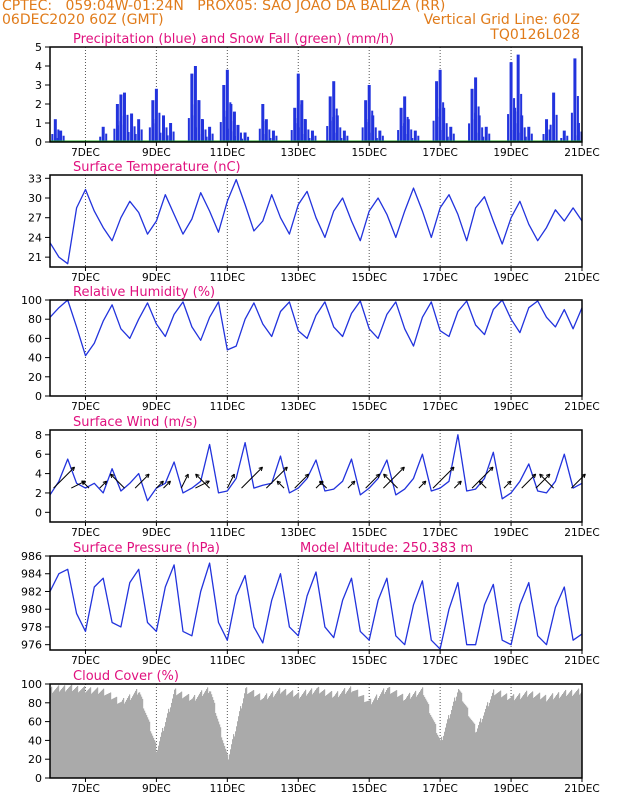 This screenshot has height=800, width=618. What do you see at coordinates (581, 278) in the screenshot?
I see `x-tick-label: 21DEC` at bounding box center [581, 278].